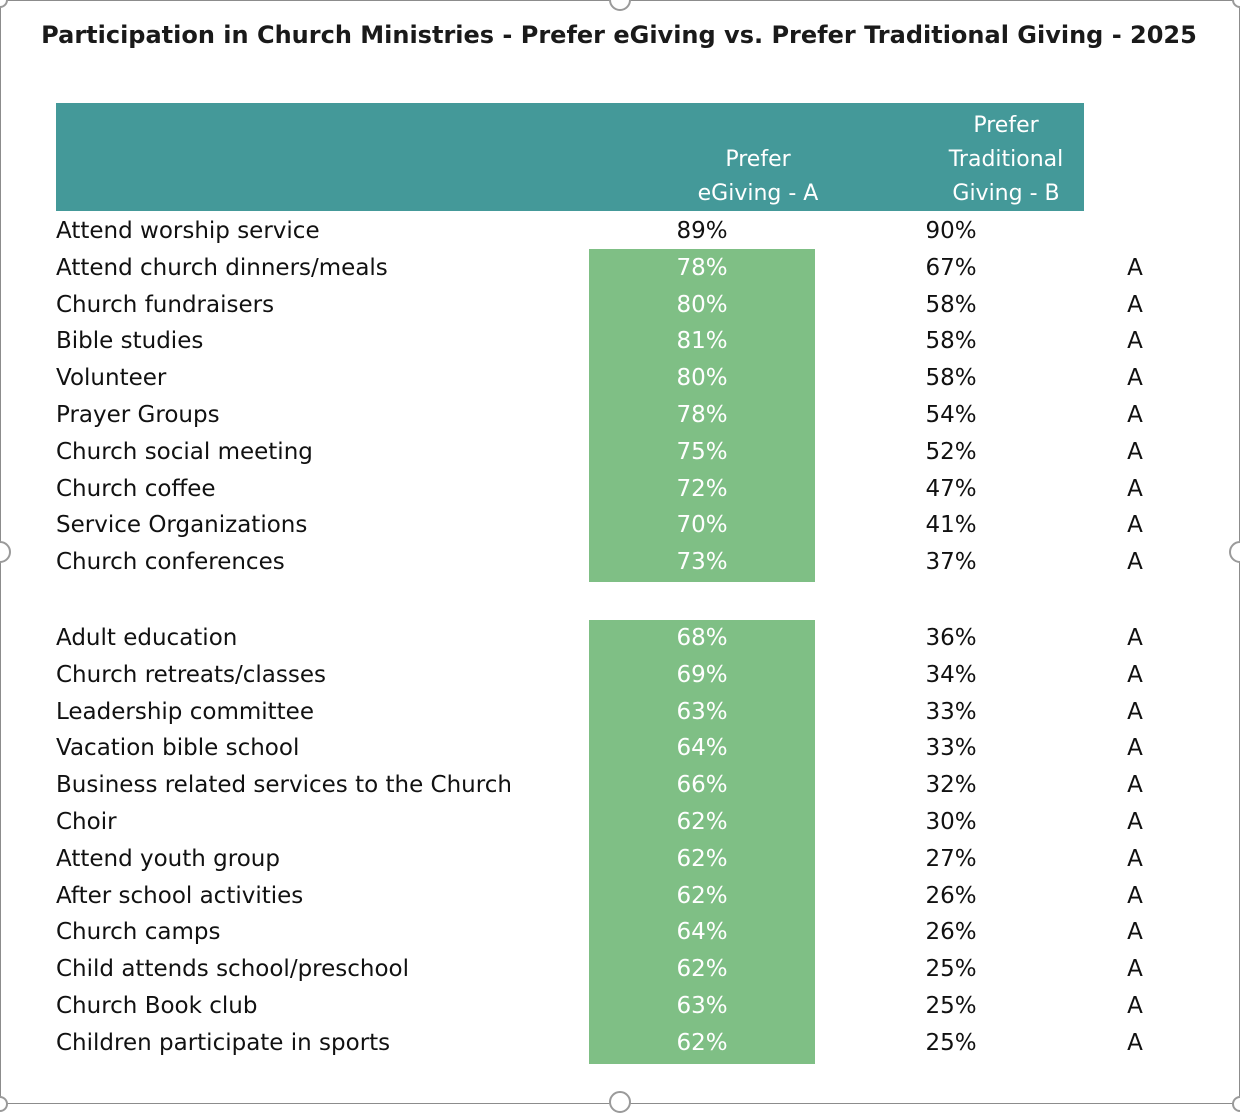 This screenshot has width=1240, height=1113. I want to click on resize-handle-right, so click(1234, 552).